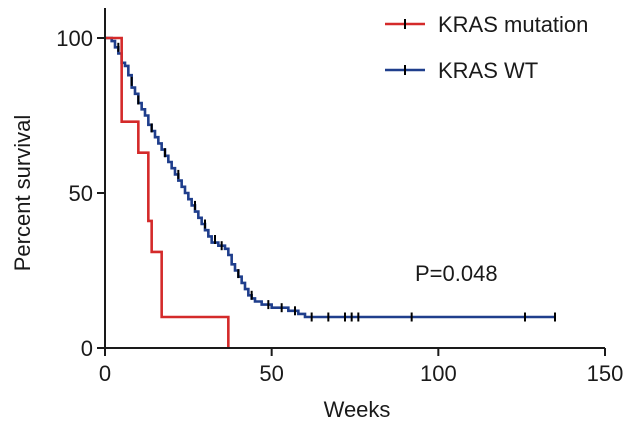 The width and height of the screenshot is (640, 430). I want to click on series-line-kras-mutation, so click(167, 192).